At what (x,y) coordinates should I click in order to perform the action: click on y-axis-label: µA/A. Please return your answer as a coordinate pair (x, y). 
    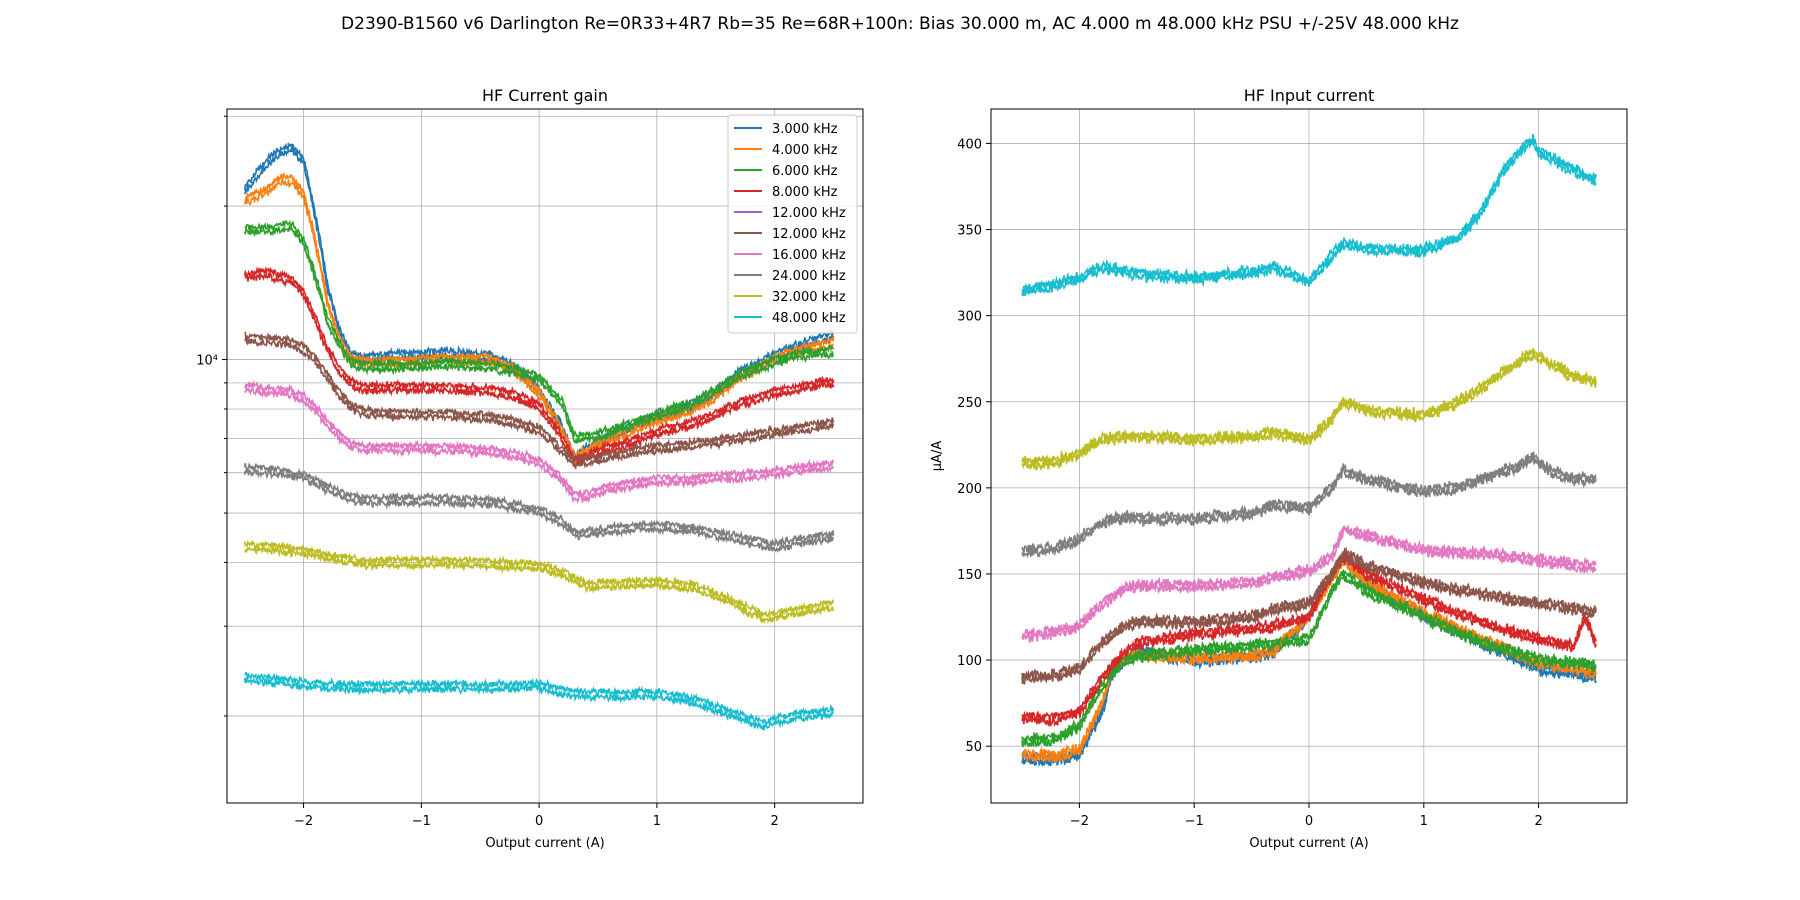
    Looking at the image, I should click on (937, 456).